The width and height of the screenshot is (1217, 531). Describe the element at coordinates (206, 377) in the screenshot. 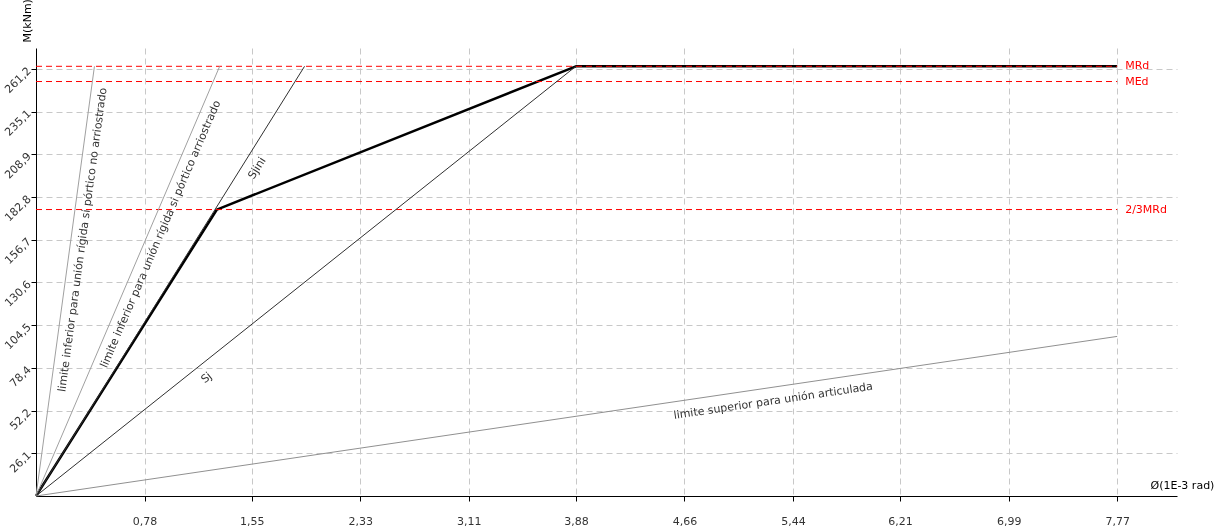

I see `text: Sj` at that location.